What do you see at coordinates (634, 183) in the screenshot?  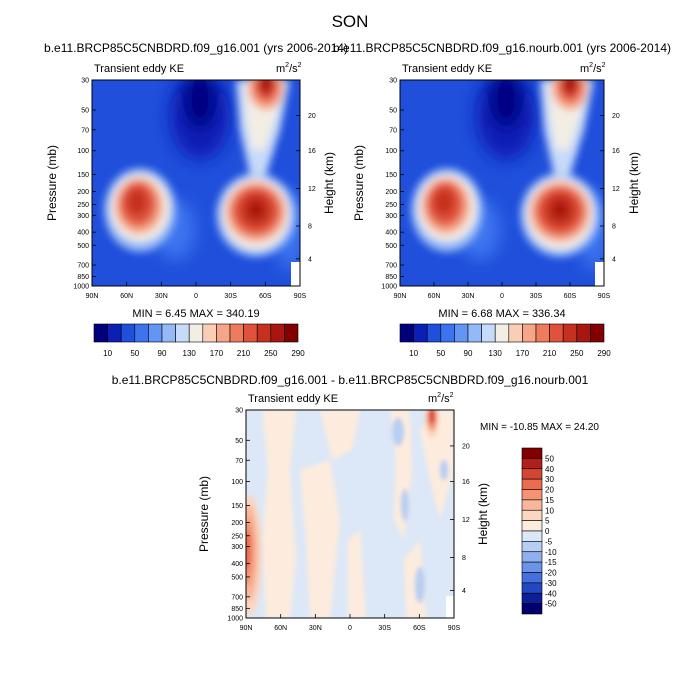 I see `panel-2-right-axis-label: Height (km)` at bounding box center [634, 183].